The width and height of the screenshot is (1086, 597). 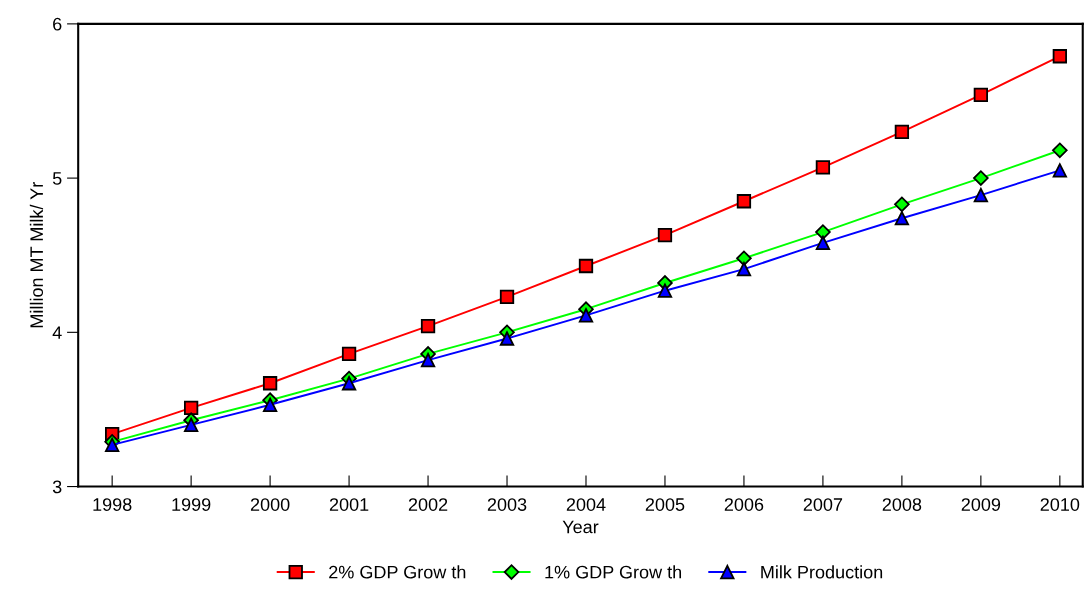 What do you see at coordinates (580, 527) in the screenshot?
I see `x-axis-title: Year` at bounding box center [580, 527].